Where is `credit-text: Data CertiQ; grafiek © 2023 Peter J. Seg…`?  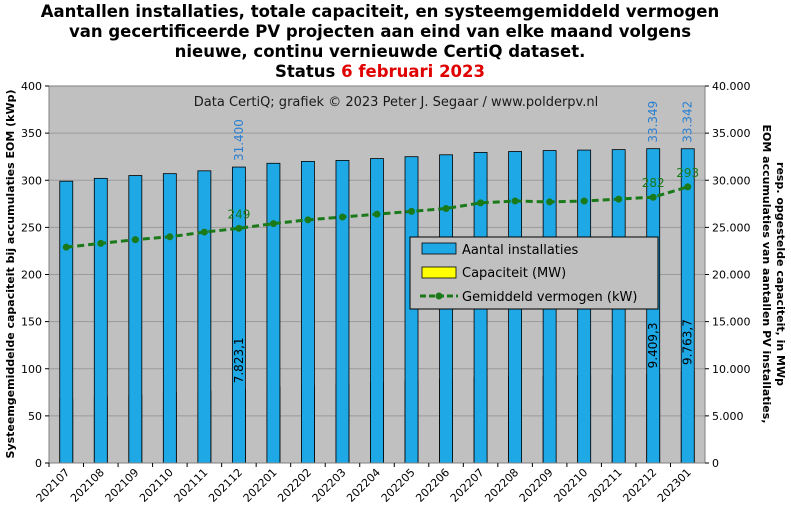 credit-text: Data CertiQ; grafiek © 2023 Peter J. Seg… is located at coordinates (396, 102).